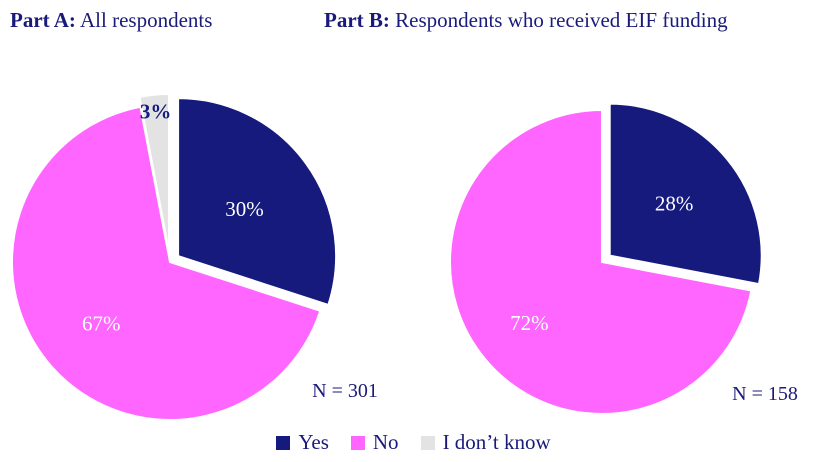  What do you see at coordinates (561, 20) in the screenshot?
I see `chart-b-title-desc: Respondents who received EIF funding` at bounding box center [561, 20].